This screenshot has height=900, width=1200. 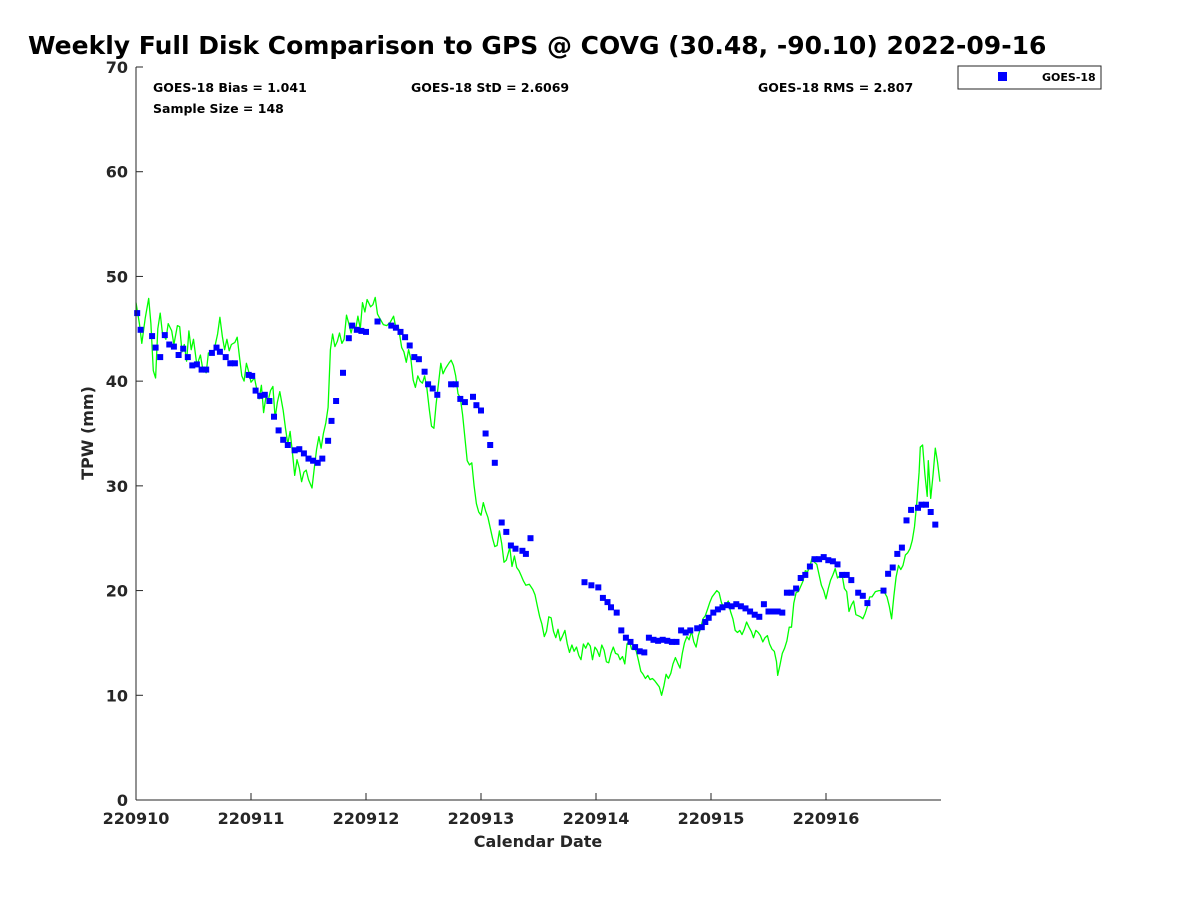 What do you see at coordinates (1069, 77) in the screenshot?
I see `legend-label-goes-18: GOES-18` at bounding box center [1069, 77].